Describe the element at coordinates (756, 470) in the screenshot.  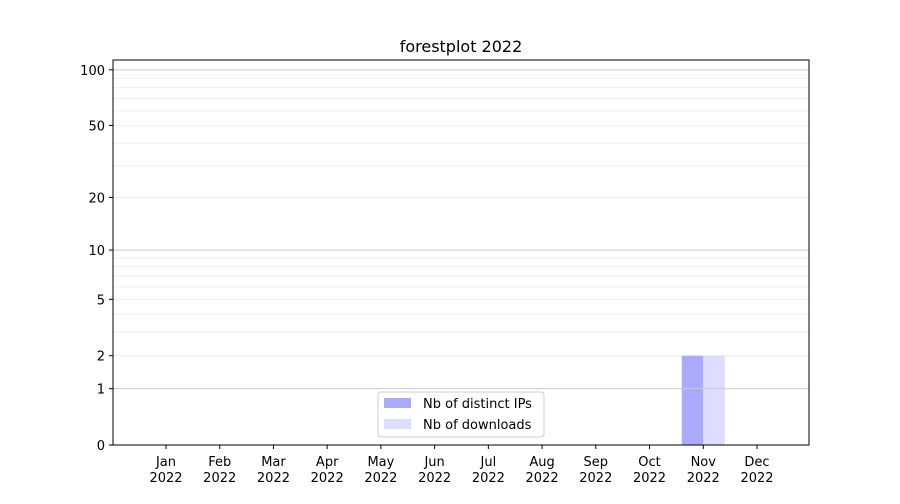
I see `x-tick-label: Dec 2022` at that location.